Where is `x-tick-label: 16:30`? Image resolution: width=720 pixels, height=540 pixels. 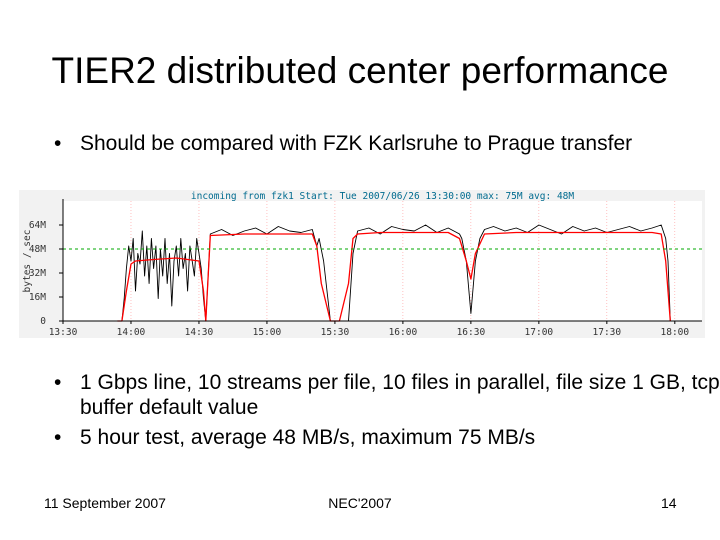 x-tick-label: 16:30 is located at coordinates (471, 332).